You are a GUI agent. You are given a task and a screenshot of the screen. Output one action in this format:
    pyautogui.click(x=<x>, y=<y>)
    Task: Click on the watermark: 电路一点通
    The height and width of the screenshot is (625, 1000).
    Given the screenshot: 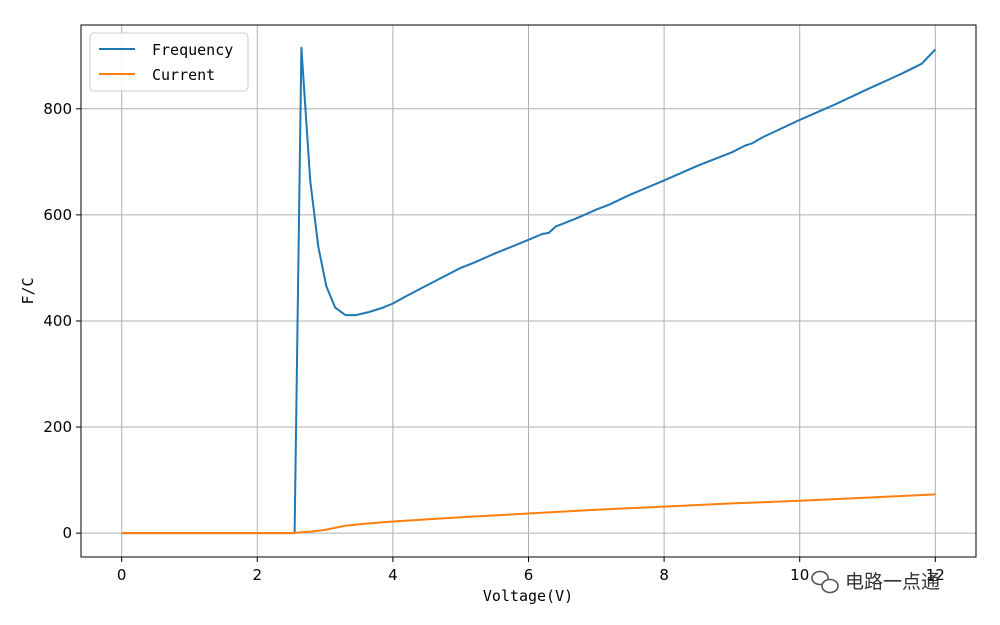 What is the action you would take?
    pyautogui.click(x=875, y=582)
    